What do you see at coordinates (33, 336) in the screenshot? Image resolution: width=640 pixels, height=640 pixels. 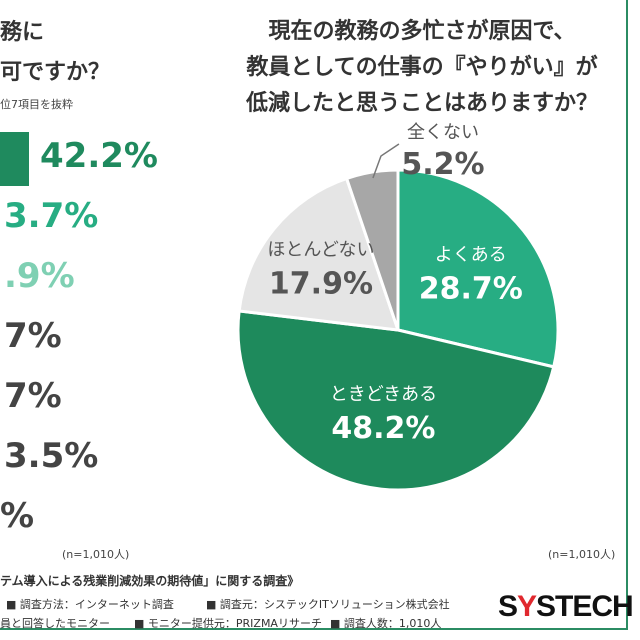 I see `left-value-4: 7%` at bounding box center [33, 336].